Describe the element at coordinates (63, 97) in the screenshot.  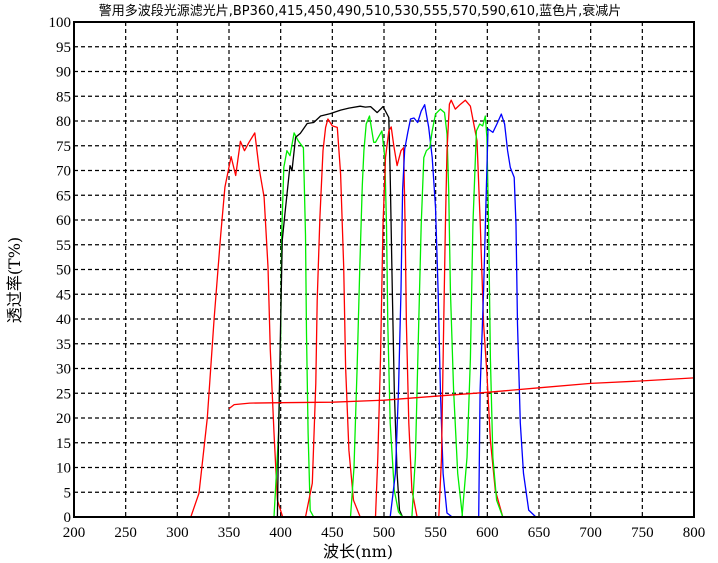
I see `y-tick-label: 85` at that location.